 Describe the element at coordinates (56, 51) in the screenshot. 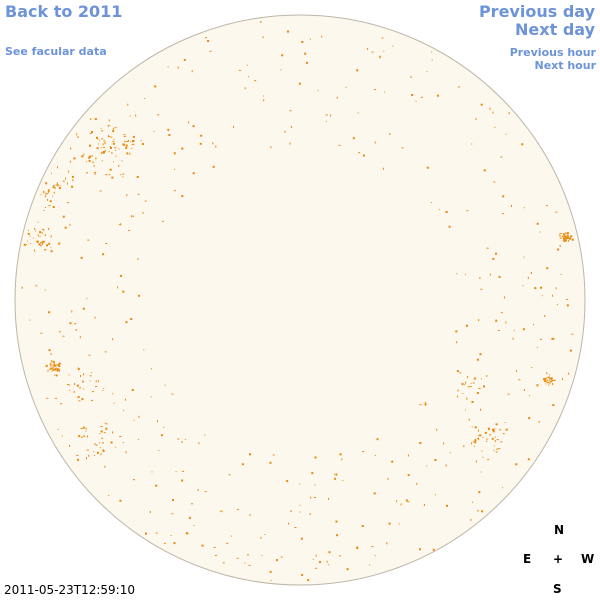

I see `facular-data-link: See facular data` at that location.